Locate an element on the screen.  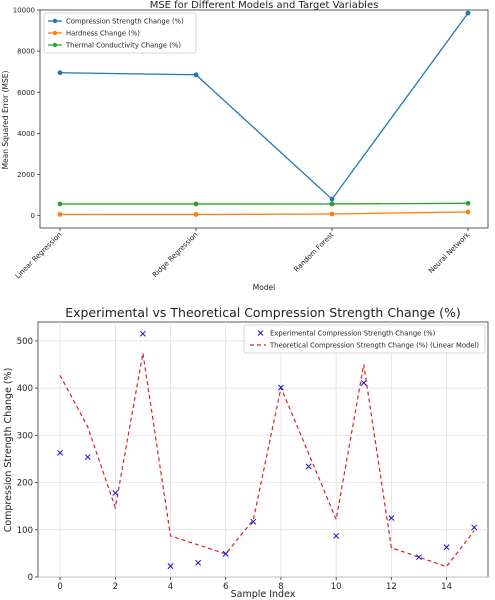
chart2-x-tick-label: 14 is located at coordinates (446, 587).